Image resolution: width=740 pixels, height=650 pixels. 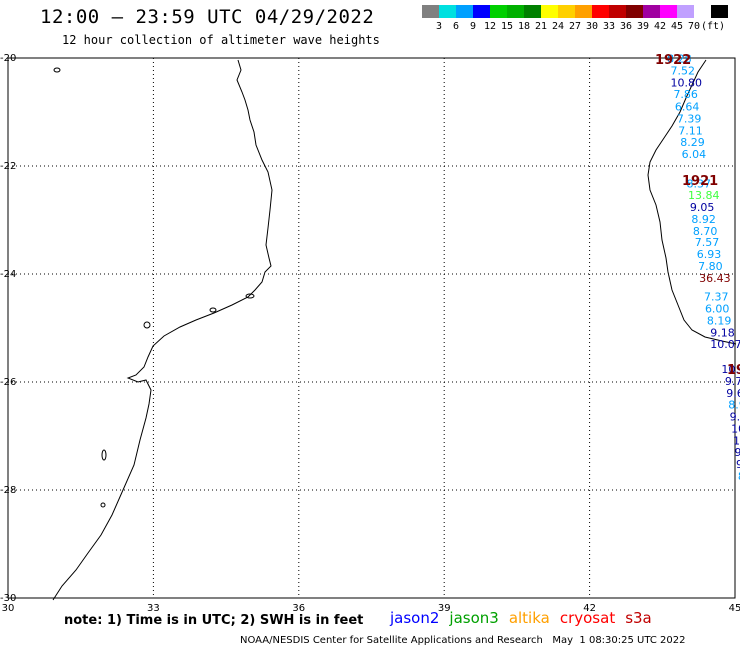 I want to click on satellite-name: altika, so click(x=529, y=618).